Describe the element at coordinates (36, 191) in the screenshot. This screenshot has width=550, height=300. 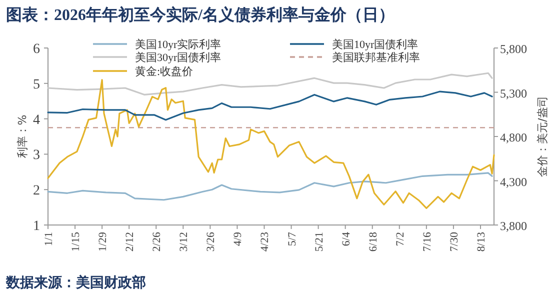
I see `y-tick-label: 2` at that location.